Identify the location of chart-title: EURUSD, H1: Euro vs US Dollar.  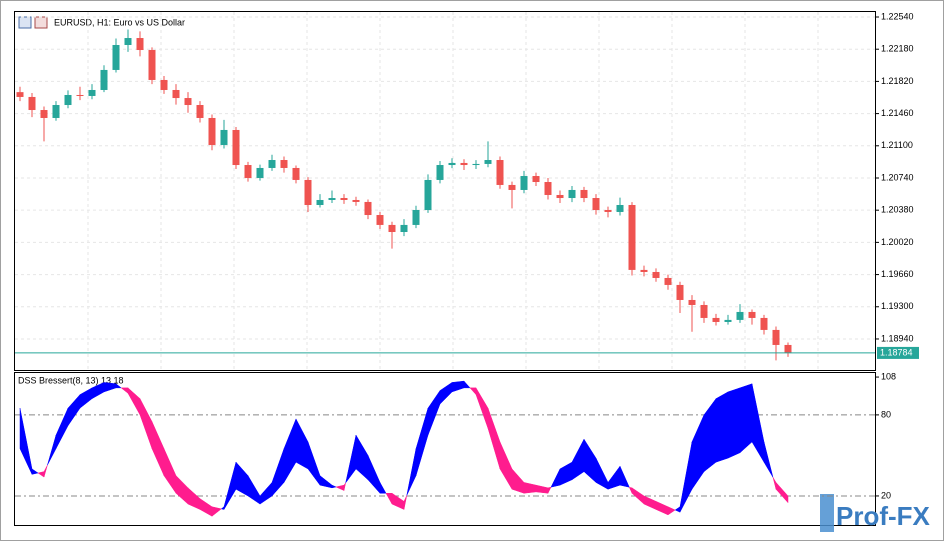
(119, 22).